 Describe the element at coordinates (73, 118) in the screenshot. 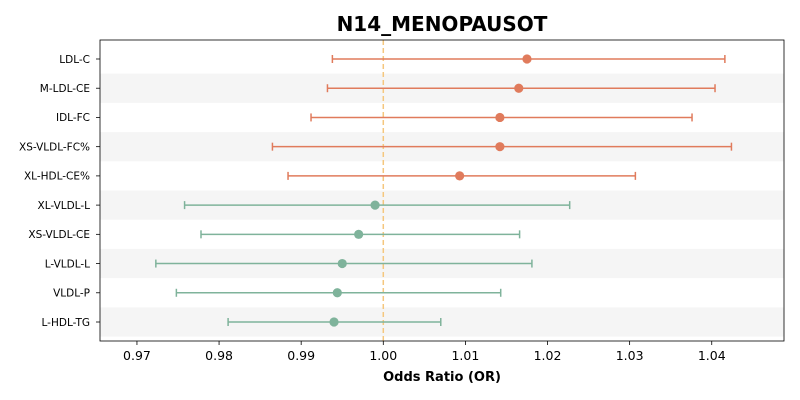

I see `y-tick-label: IDL-FC` at that location.